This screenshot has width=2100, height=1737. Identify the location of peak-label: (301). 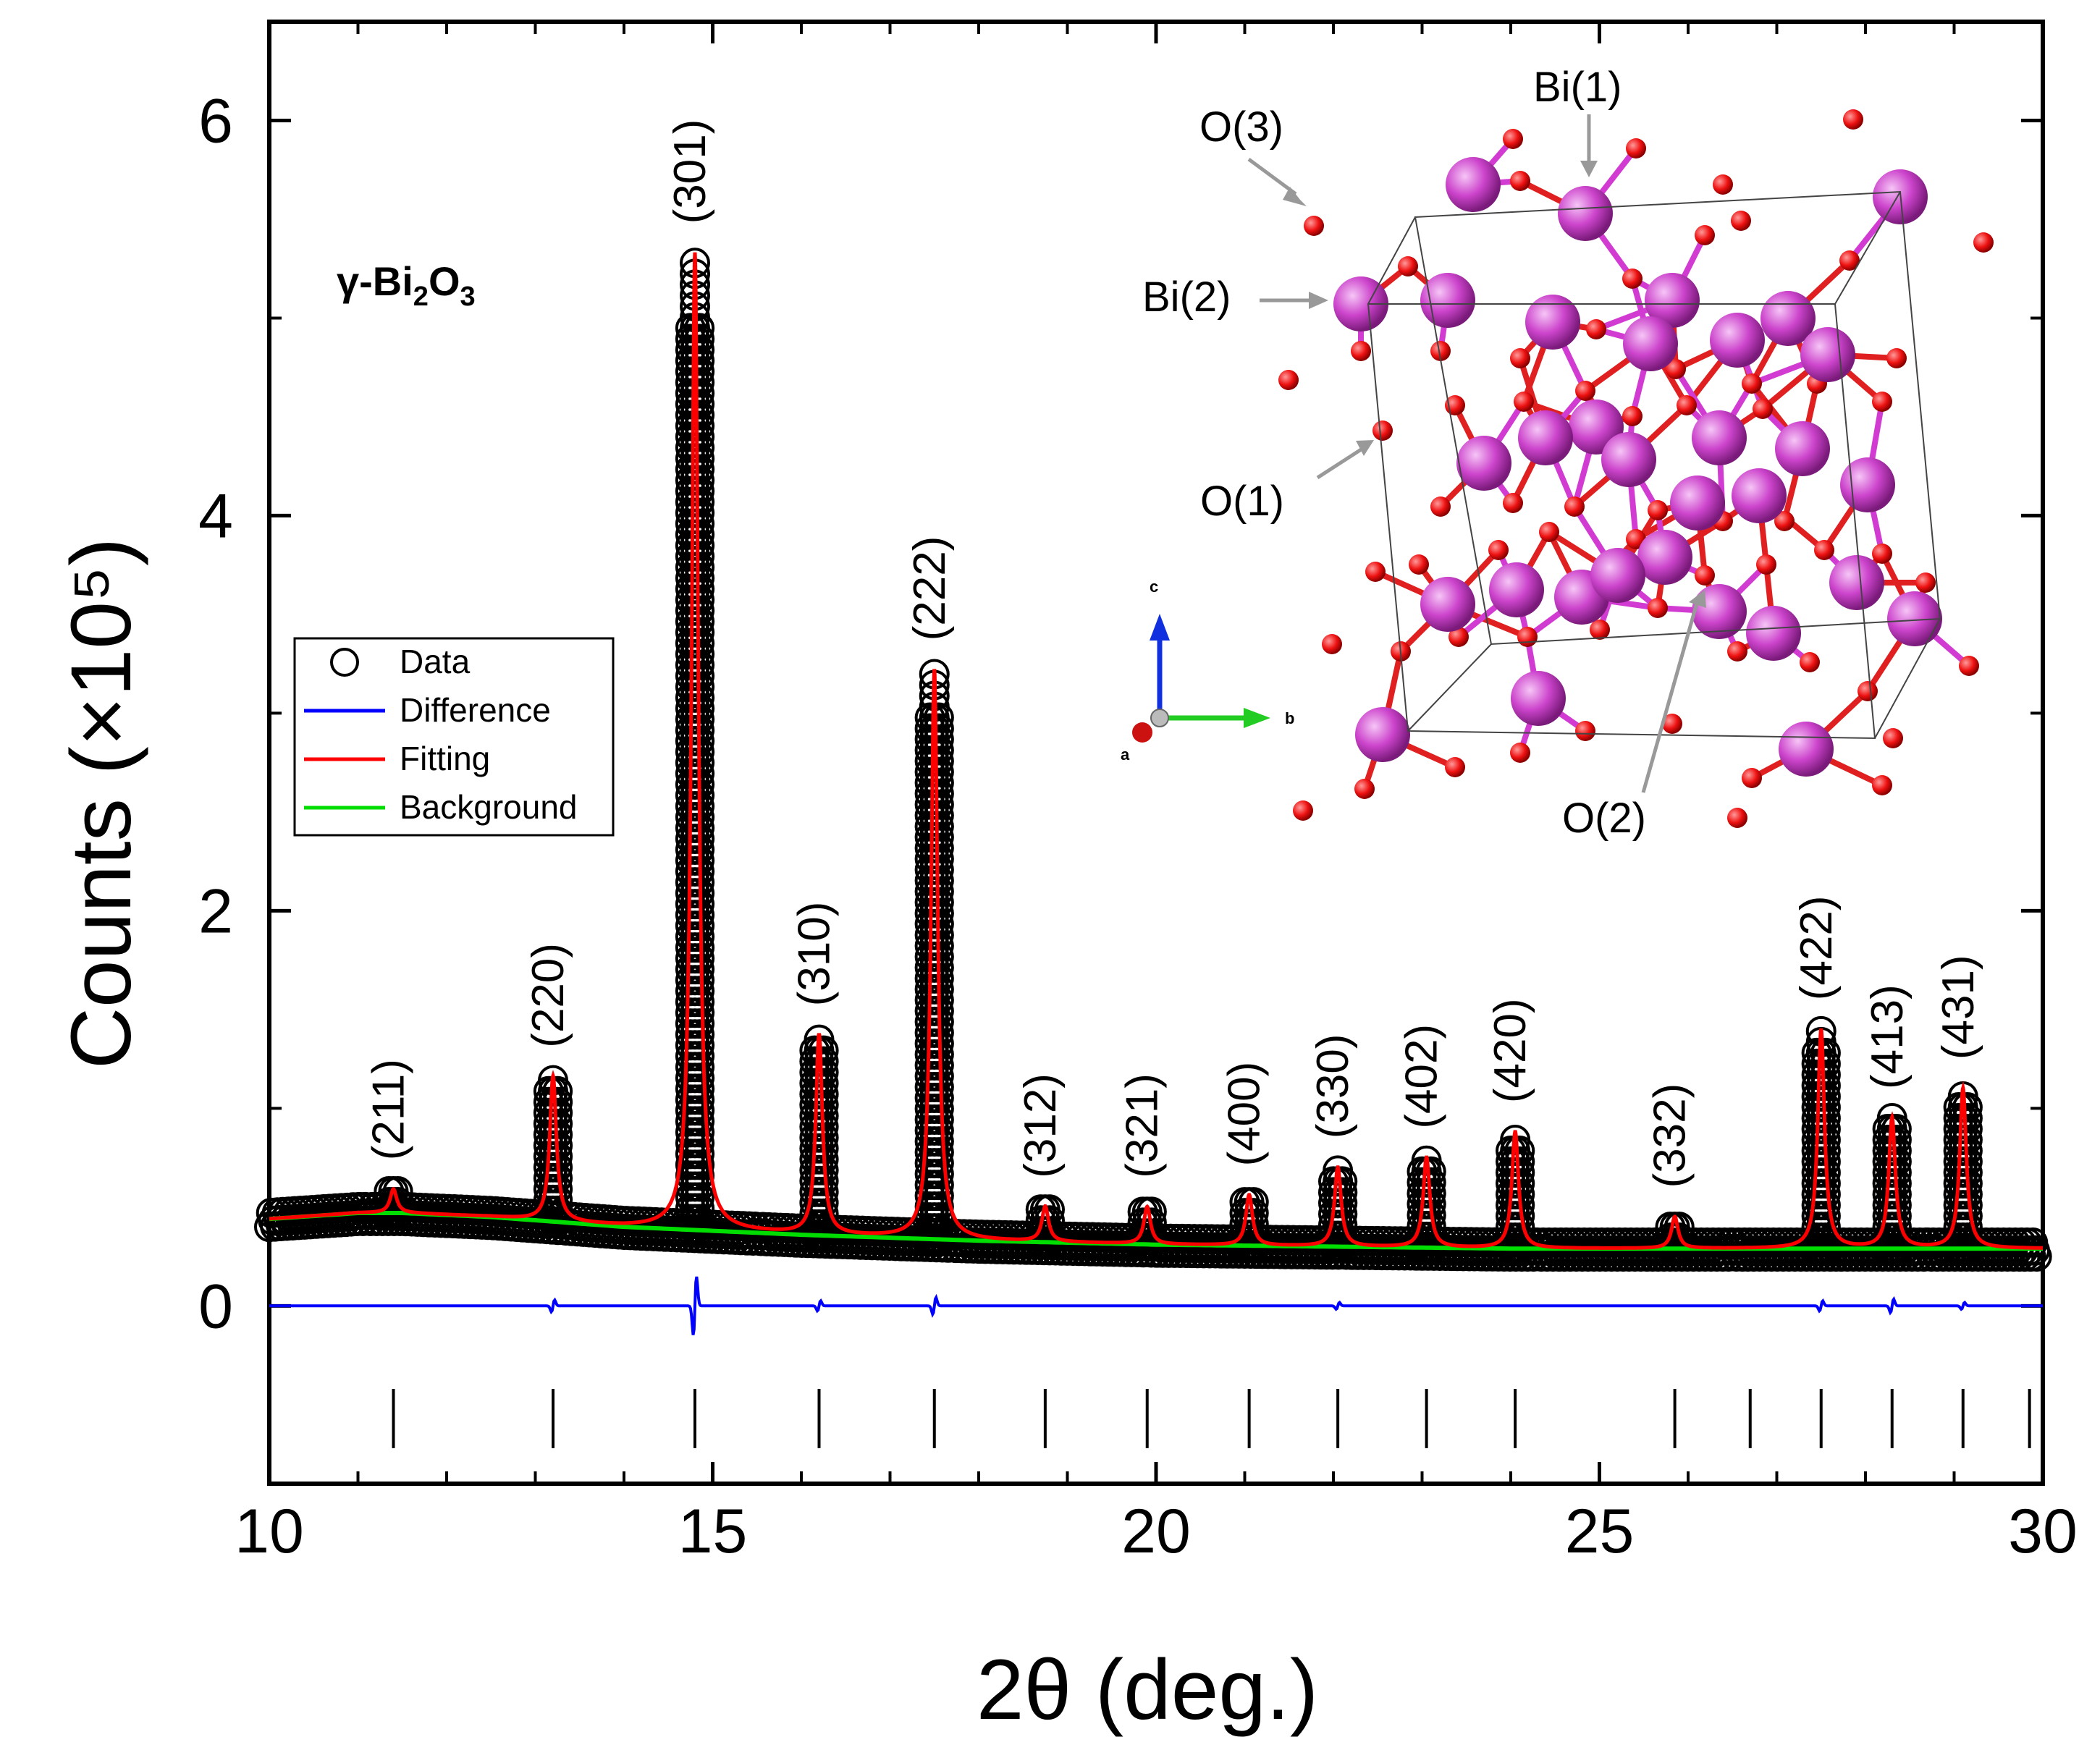
(690, 171).